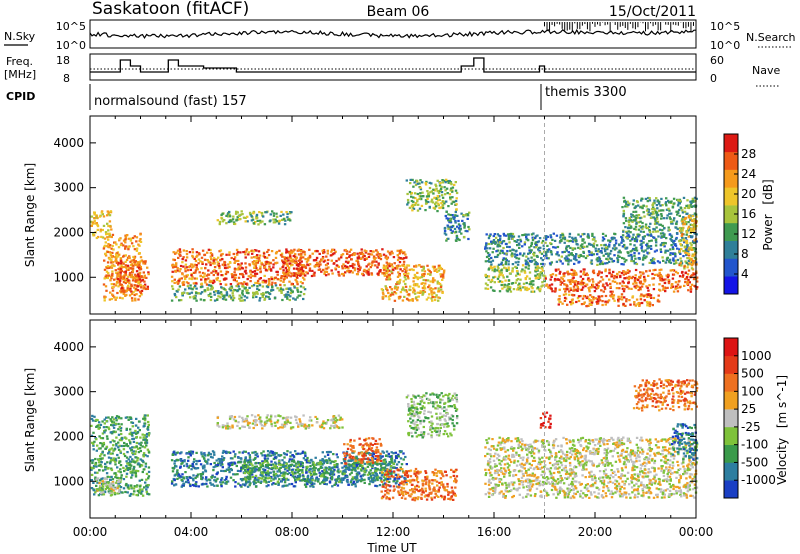 The width and height of the screenshot is (800, 554). What do you see at coordinates (120, 455) in the screenshot?
I see `velocity-echo-region` at bounding box center [120, 455].